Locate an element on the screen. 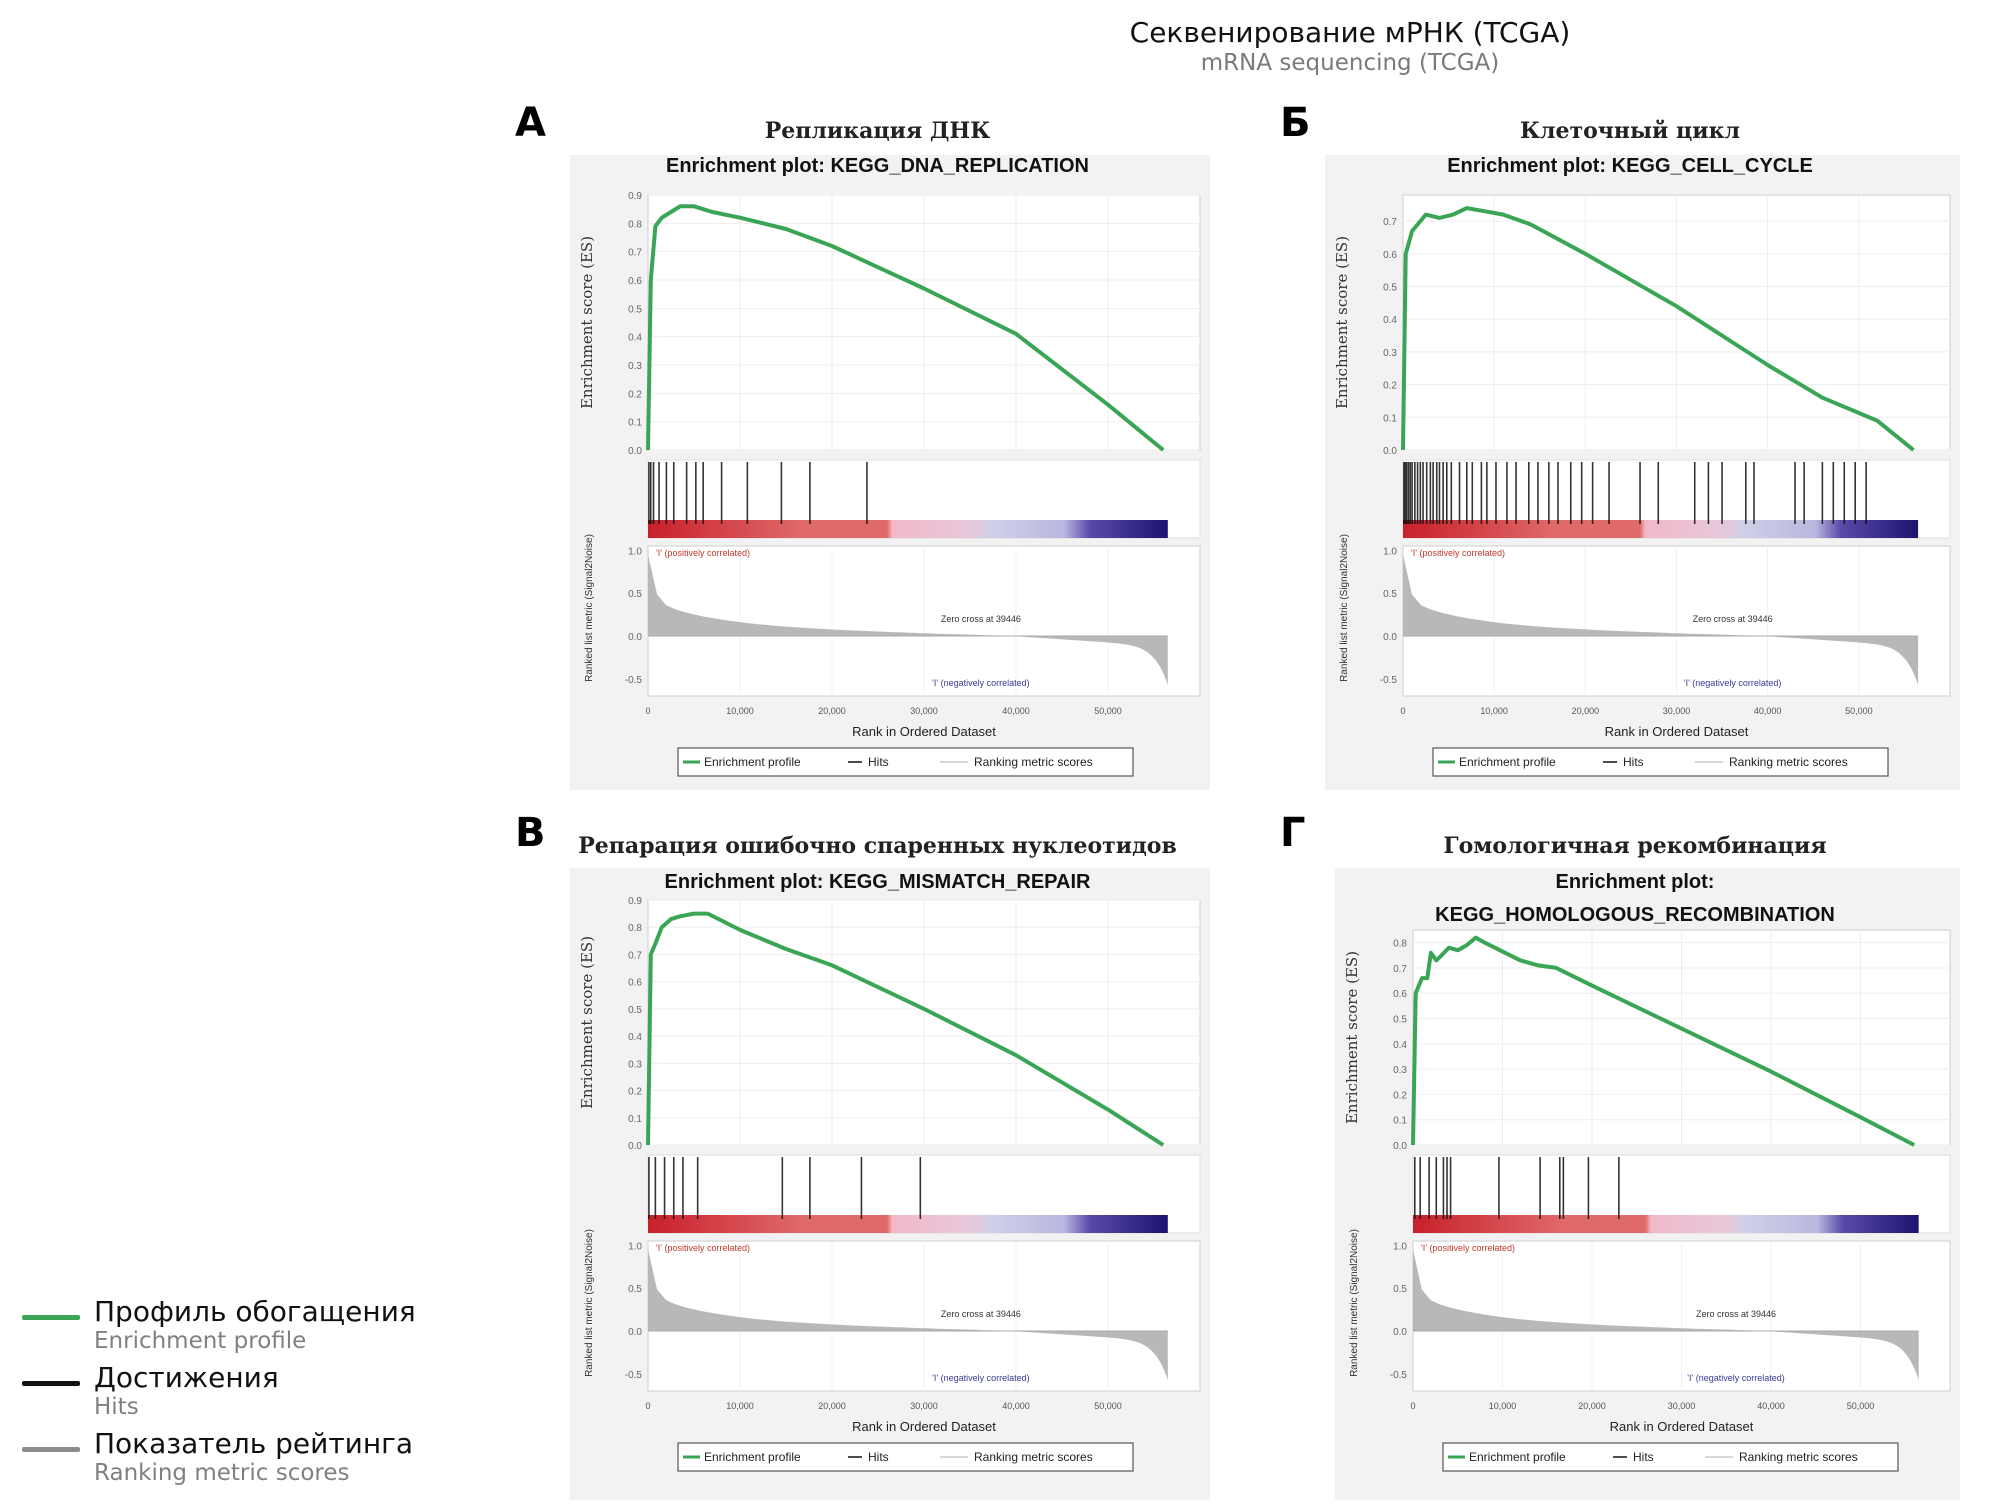  x-tick-label: 40,000 is located at coordinates (1016, 1406).